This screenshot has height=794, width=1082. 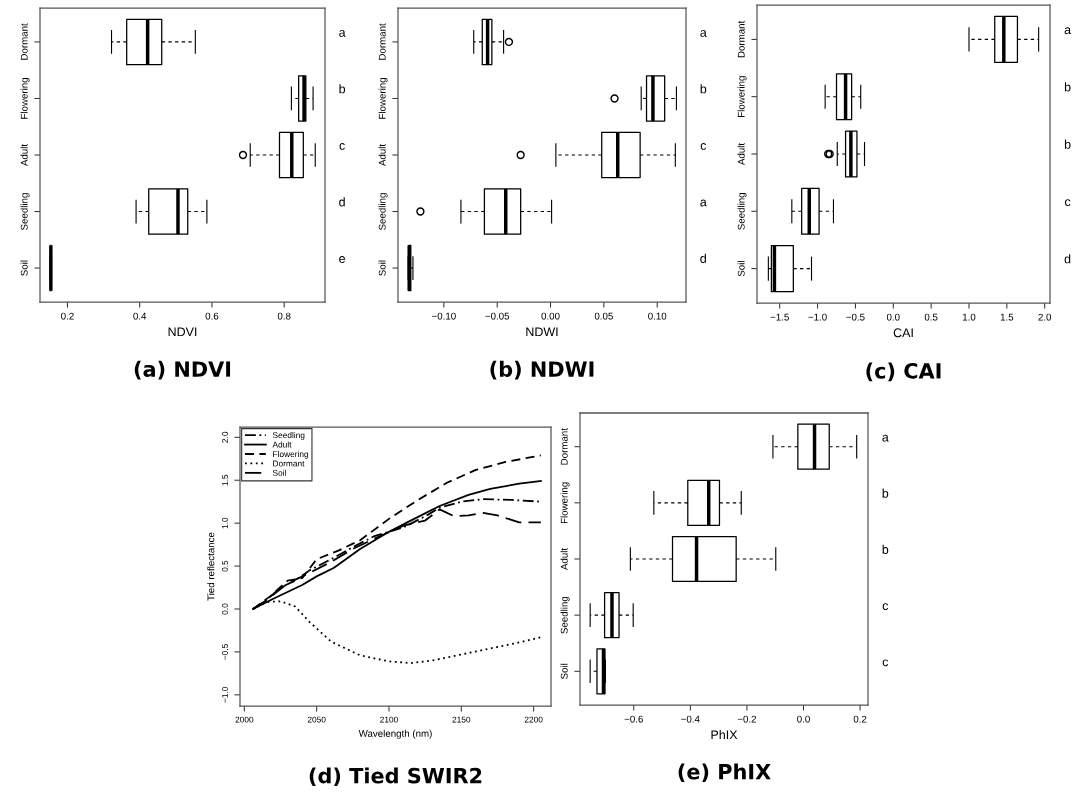 What do you see at coordinates (225, 437) in the screenshot?
I see `y-tick-label: 2.0` at bounding box center [225, 437].